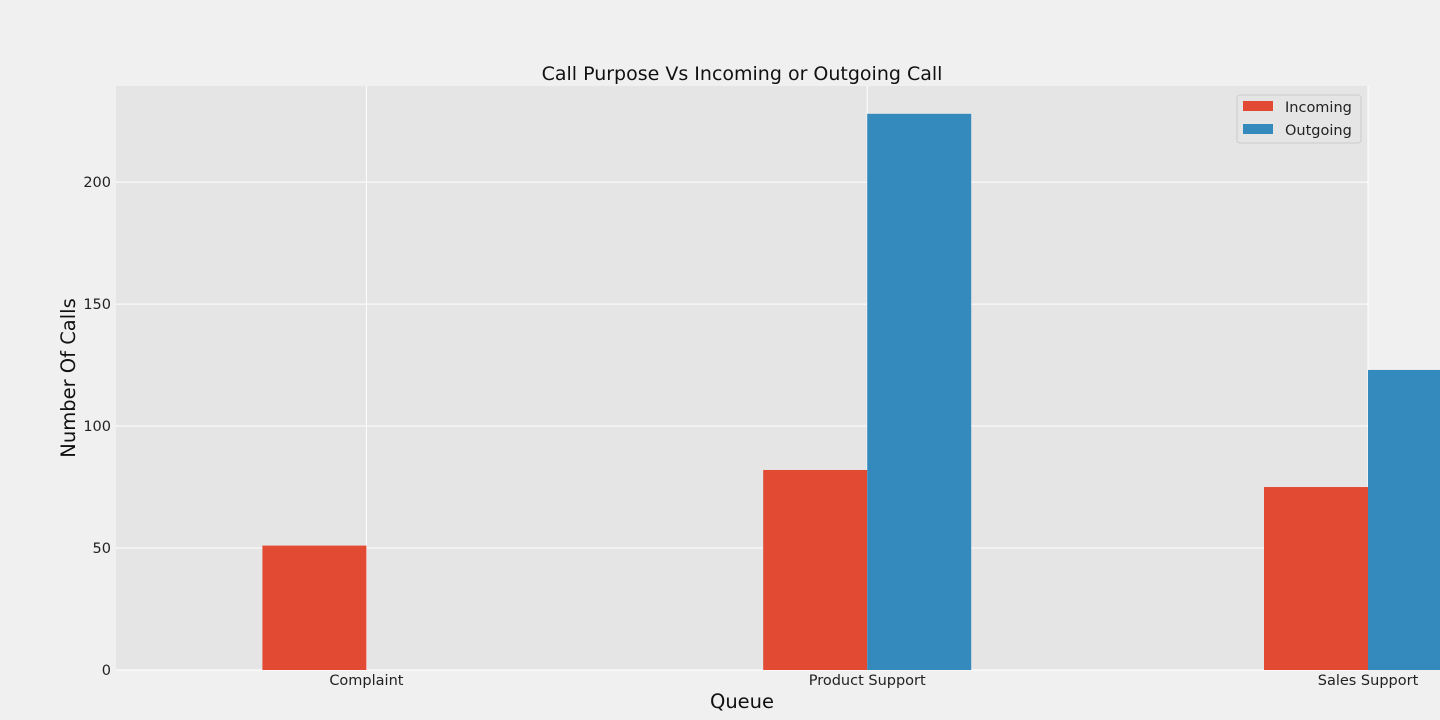  I want to click on y-tick-label: 50, so click(102, 549).